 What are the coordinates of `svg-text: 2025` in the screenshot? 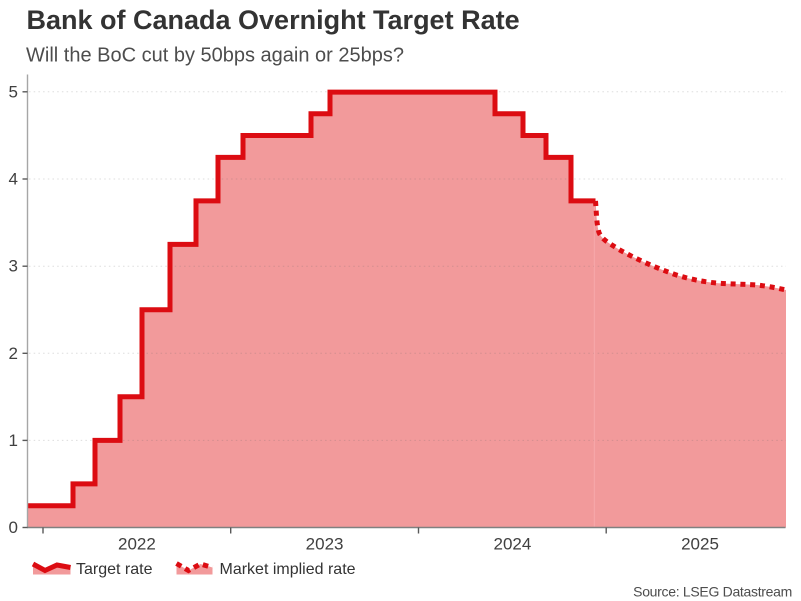 It's located at (700, 544).